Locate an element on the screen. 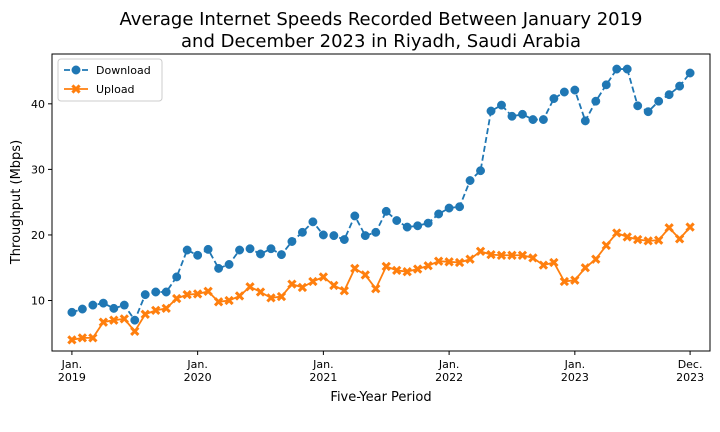  y-tick-label: 20 is located at coordinates (38, 235).